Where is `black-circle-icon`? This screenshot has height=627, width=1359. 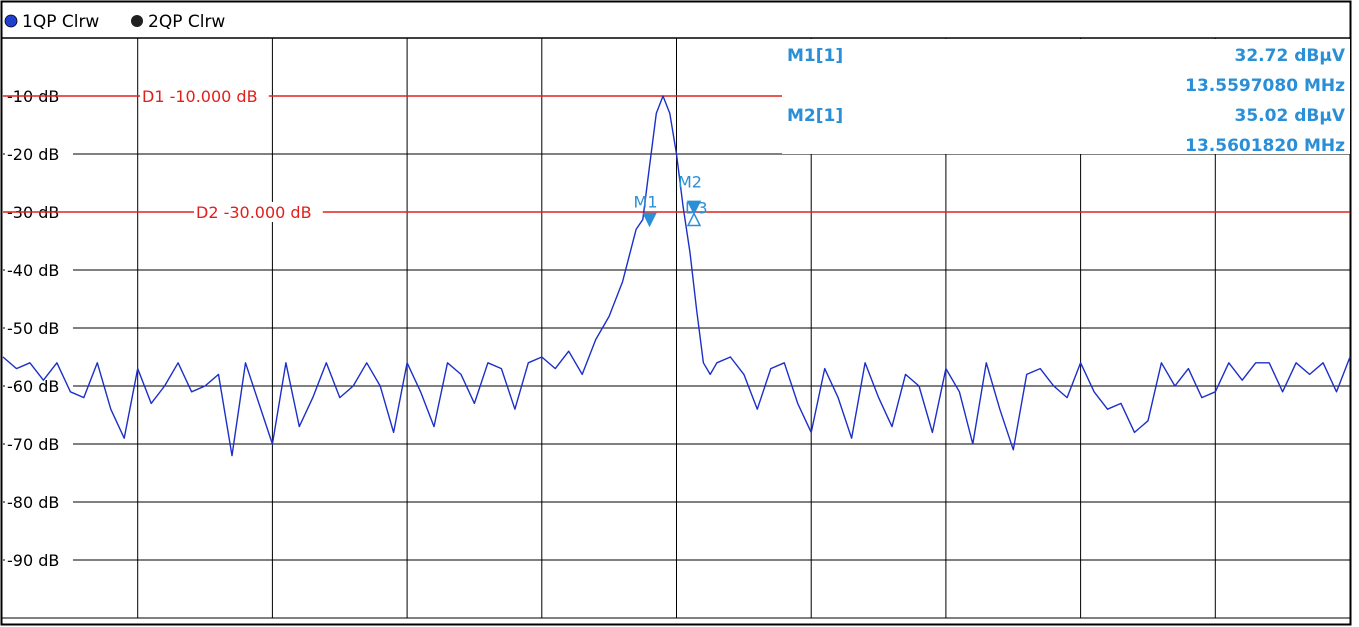
black-circle-icon is located at coordinates (137, 21).